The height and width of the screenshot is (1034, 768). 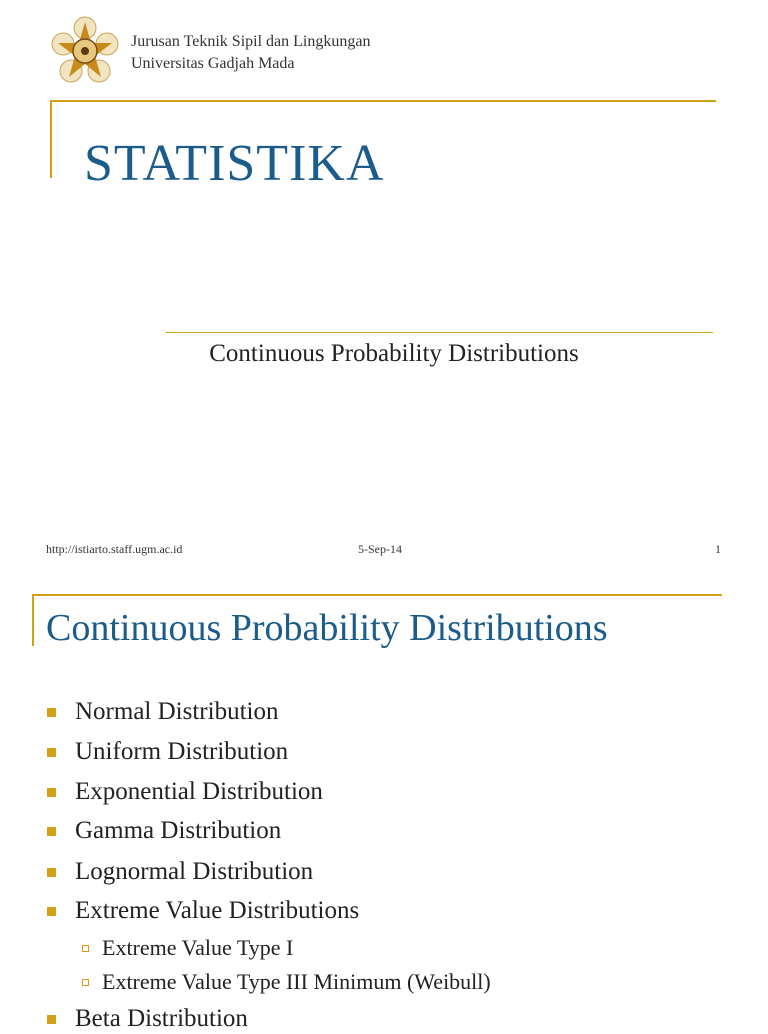 I want to click on list-item-text: Uniform Distribution, so click(x=182, y=751).